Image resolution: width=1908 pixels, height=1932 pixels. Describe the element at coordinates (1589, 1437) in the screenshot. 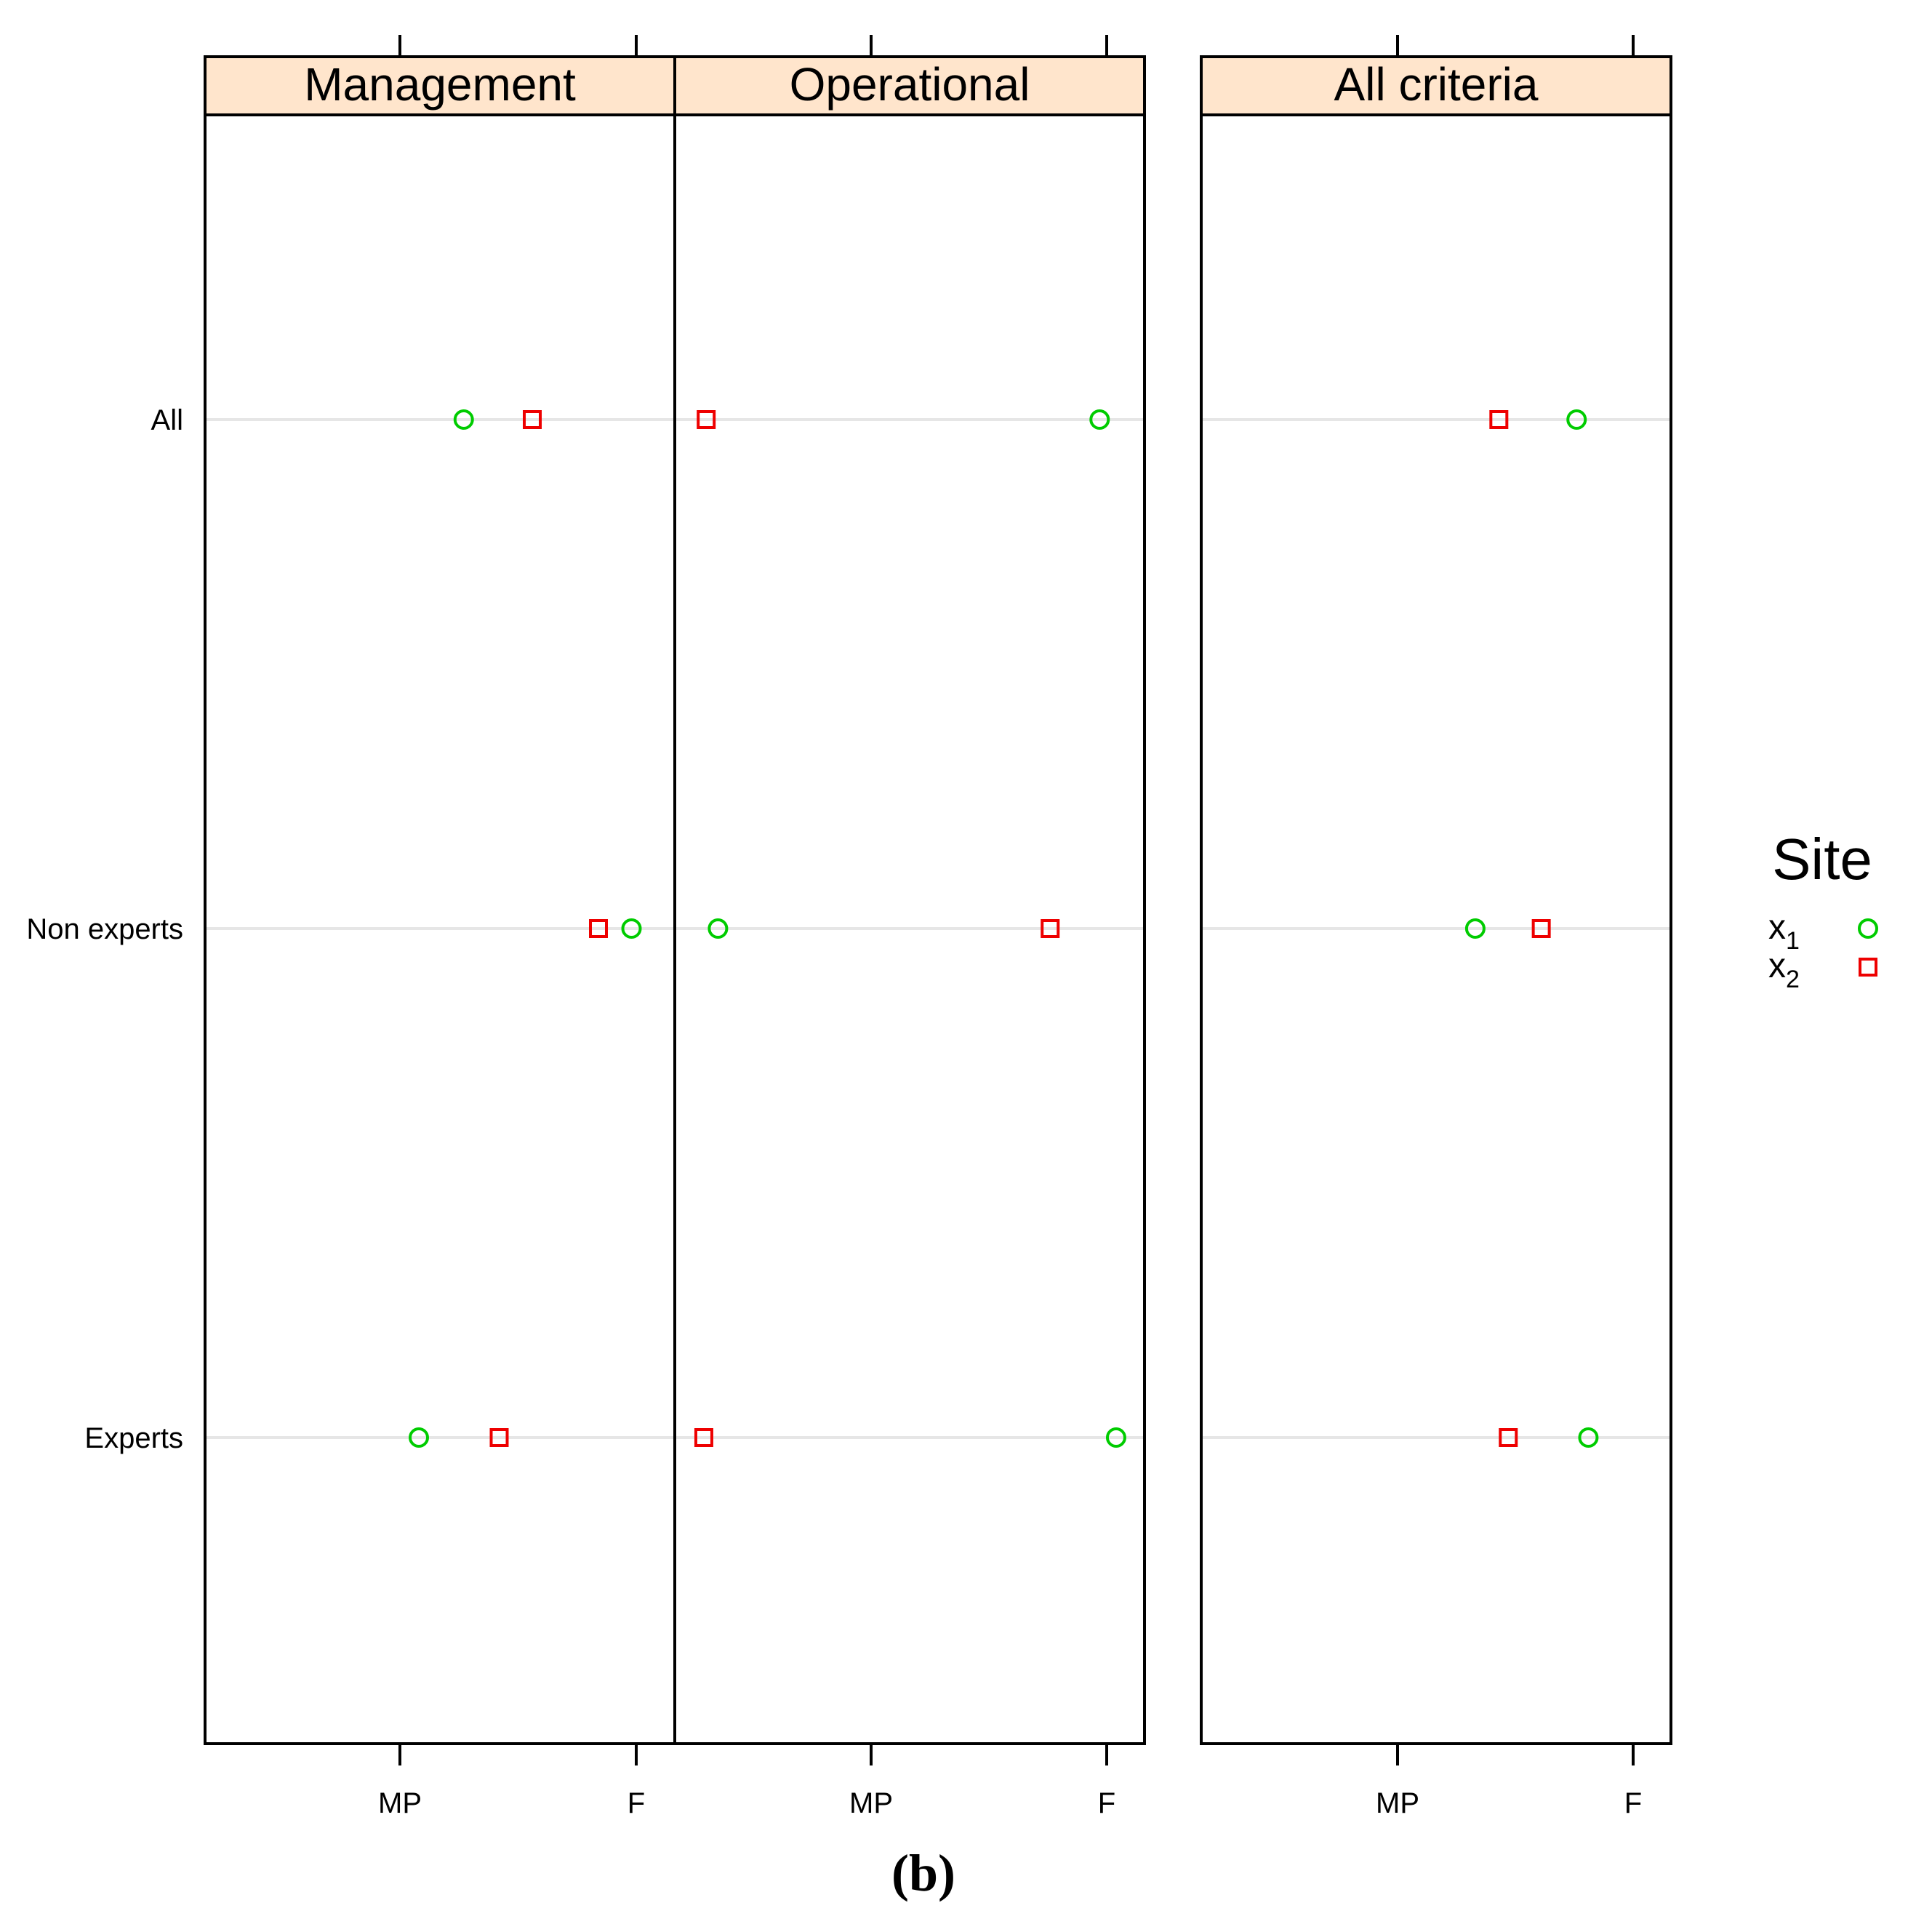

I see `point-x1-experts-all-criteria` at that location.